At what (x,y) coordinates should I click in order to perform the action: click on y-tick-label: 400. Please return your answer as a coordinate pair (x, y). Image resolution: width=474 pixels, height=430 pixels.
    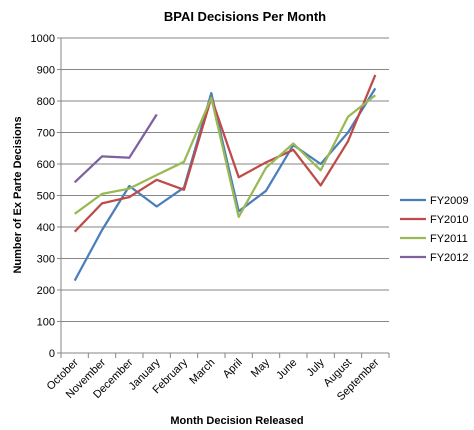
    Looking at the image, I should click on (46, 228).